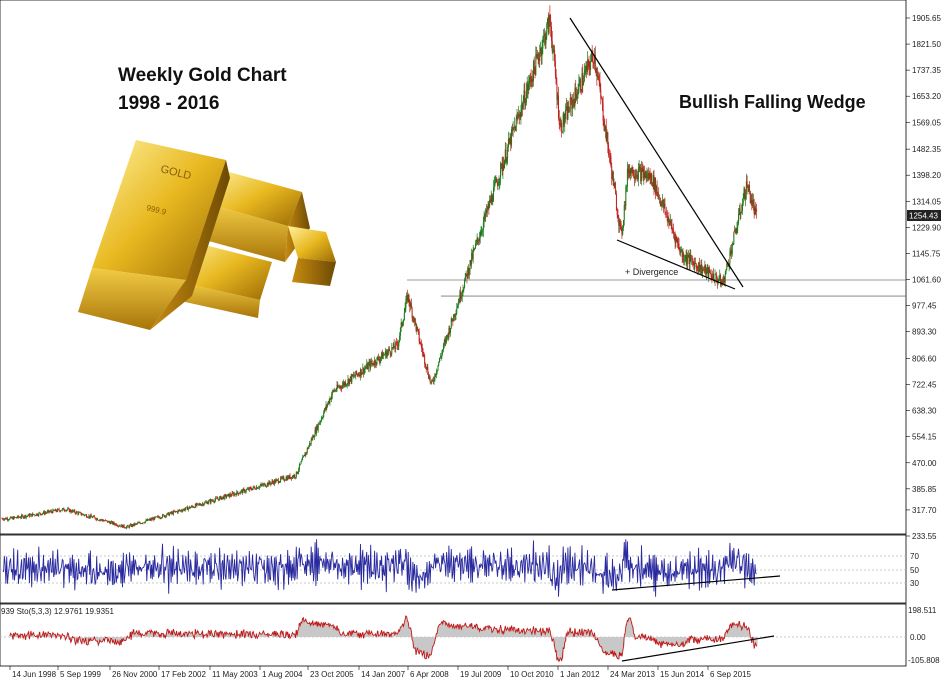 The image size is (941, 682). I want to click on price-tick-label: 317.70, so click(924, 510).